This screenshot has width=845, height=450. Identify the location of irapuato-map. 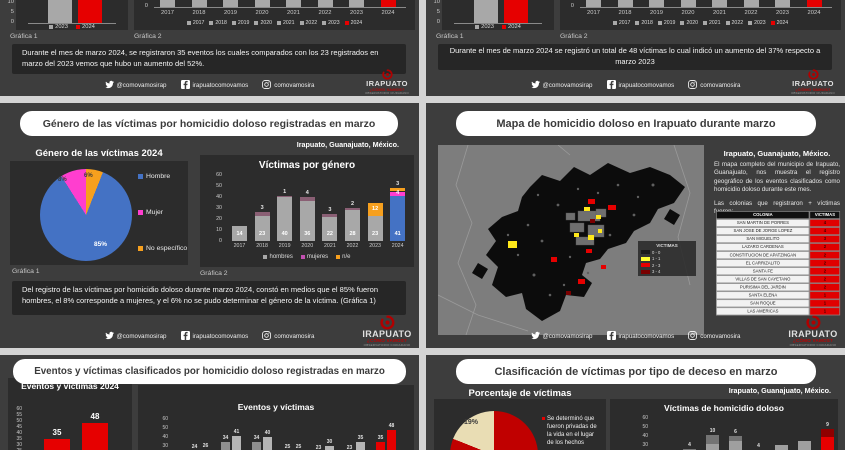
(571, 240).